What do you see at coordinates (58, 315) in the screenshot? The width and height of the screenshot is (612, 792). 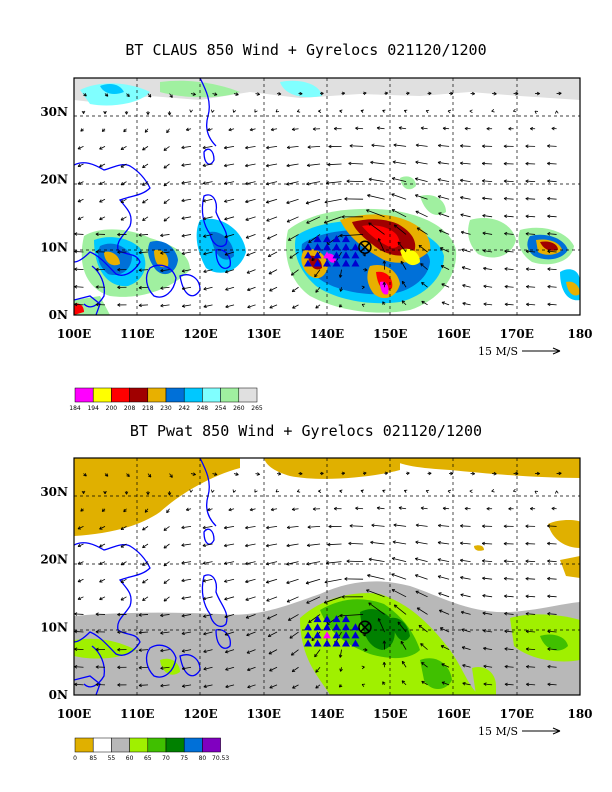 I see `lat-label: 0N` at bounding box center [58, 315].